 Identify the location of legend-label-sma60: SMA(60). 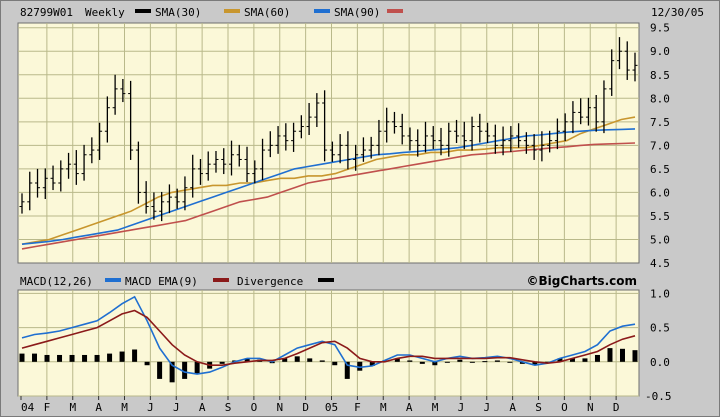
(267, 12).